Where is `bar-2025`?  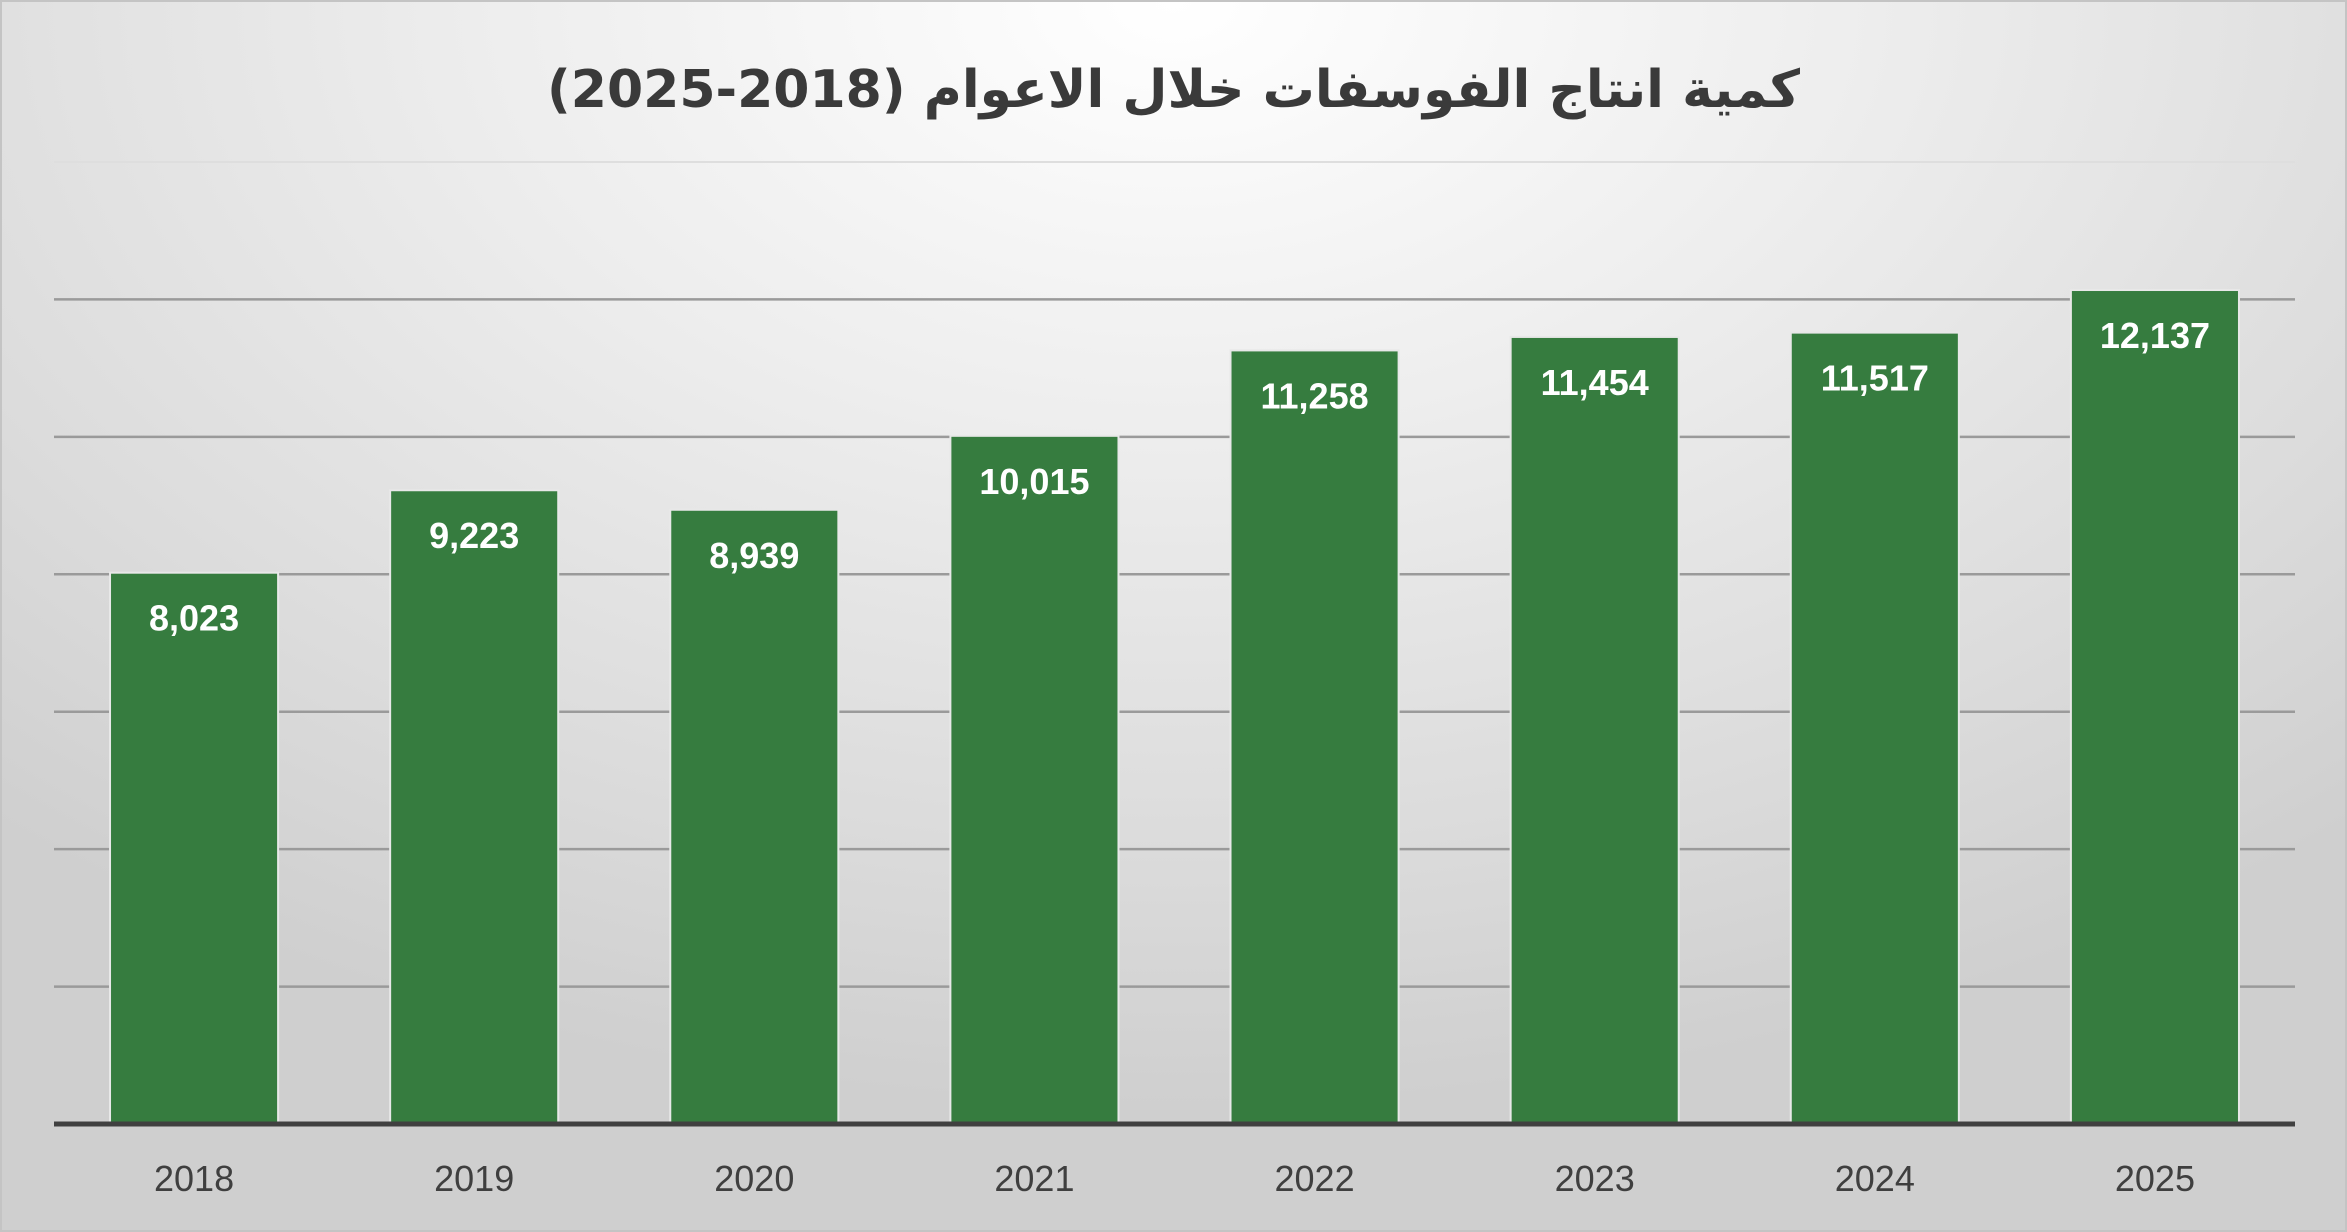
bar-2025 is located at coordinates (2154, 707).